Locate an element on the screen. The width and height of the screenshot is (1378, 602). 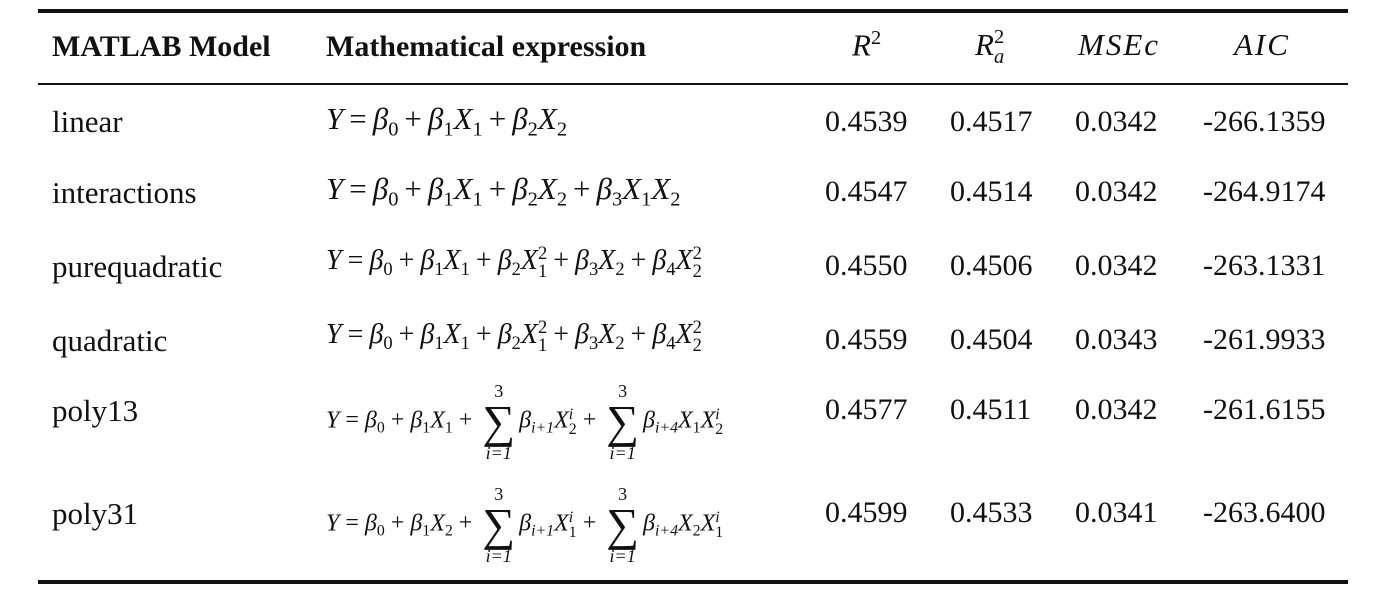
row-interactions-r2a: 0.4514 is located at coordinates (991, 191).